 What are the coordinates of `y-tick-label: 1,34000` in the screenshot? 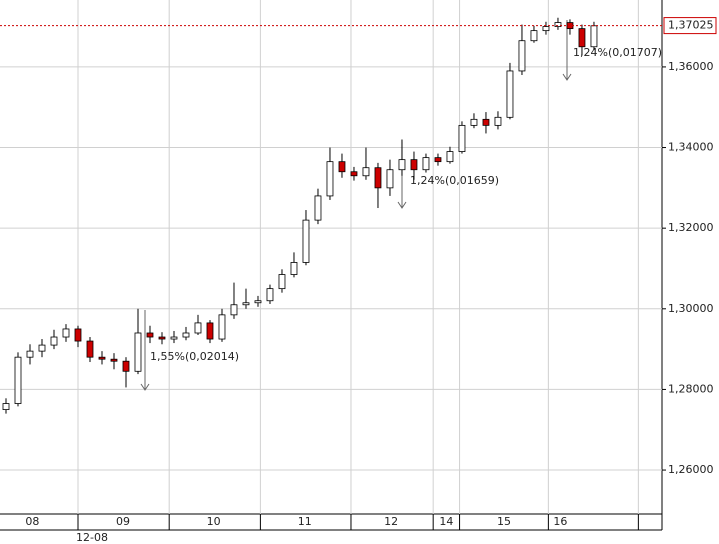 It's located at (691, 147).